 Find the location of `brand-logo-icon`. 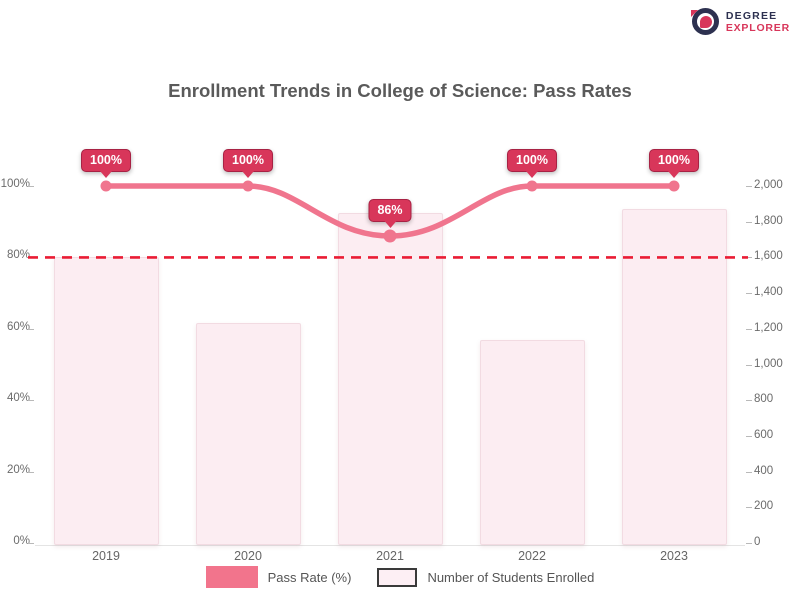

brand-logo-icon is located at coordinates (704, 21).